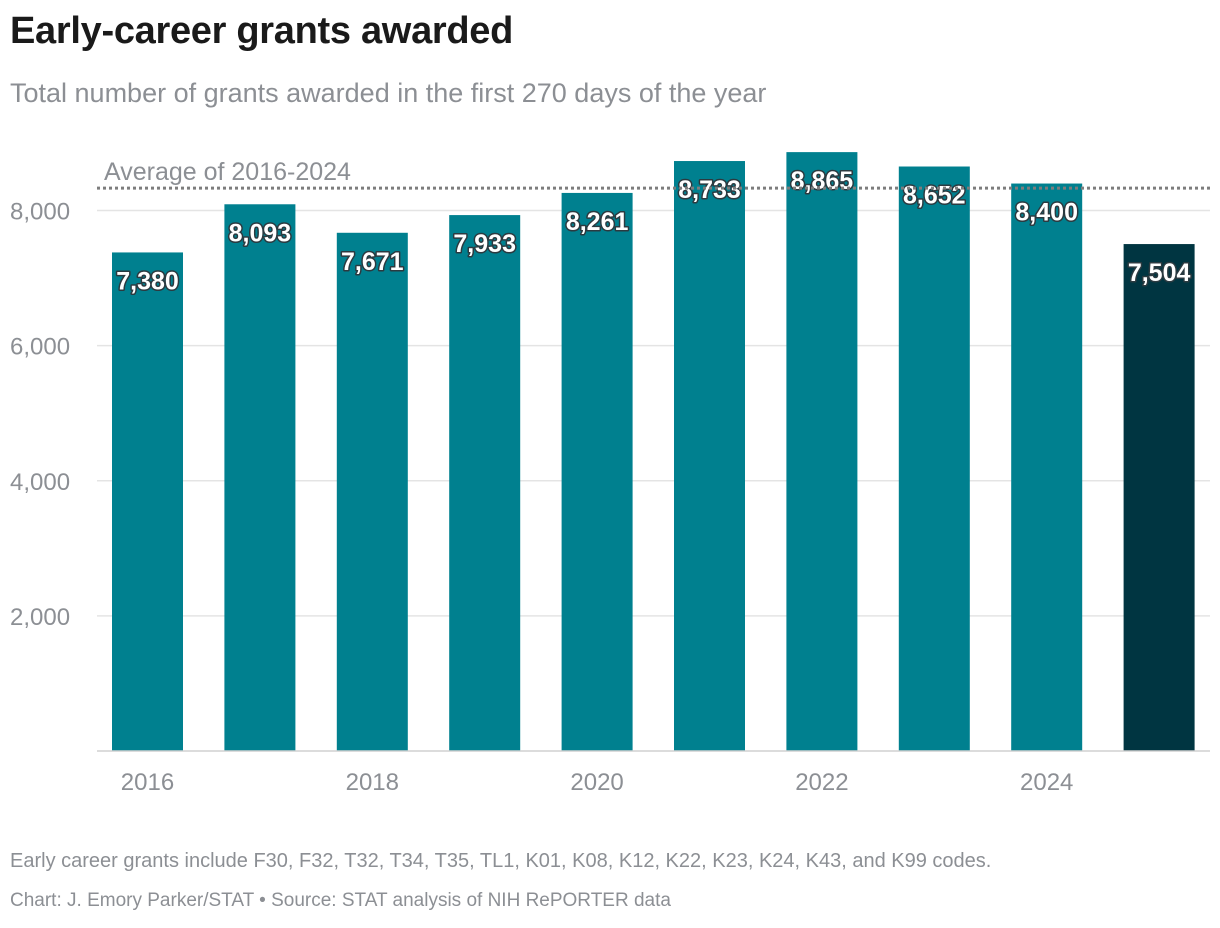 Image resolution: width=1220 pixels, height=928 pixels. I want to click on x-tick-label: 2018, so click(372, 782).